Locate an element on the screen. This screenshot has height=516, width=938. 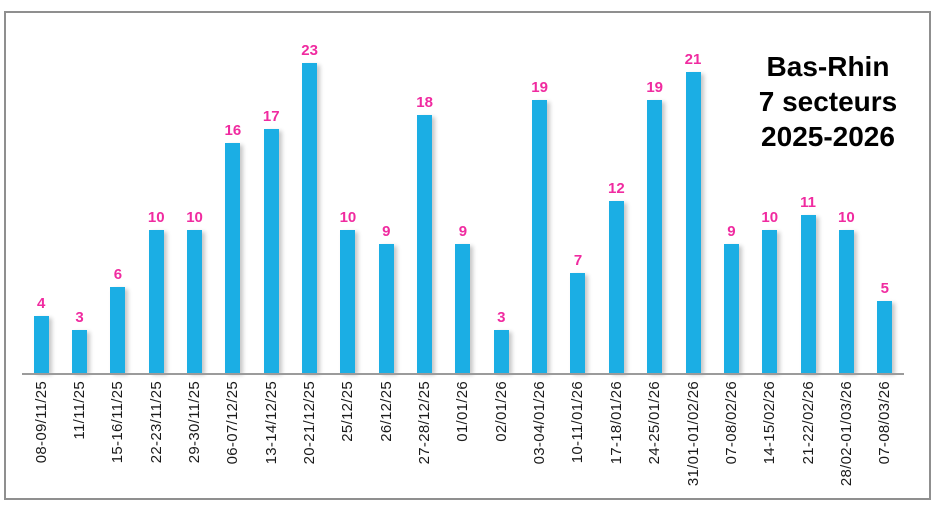
bar-value-label: 17 is located at coordinates (271, 117).